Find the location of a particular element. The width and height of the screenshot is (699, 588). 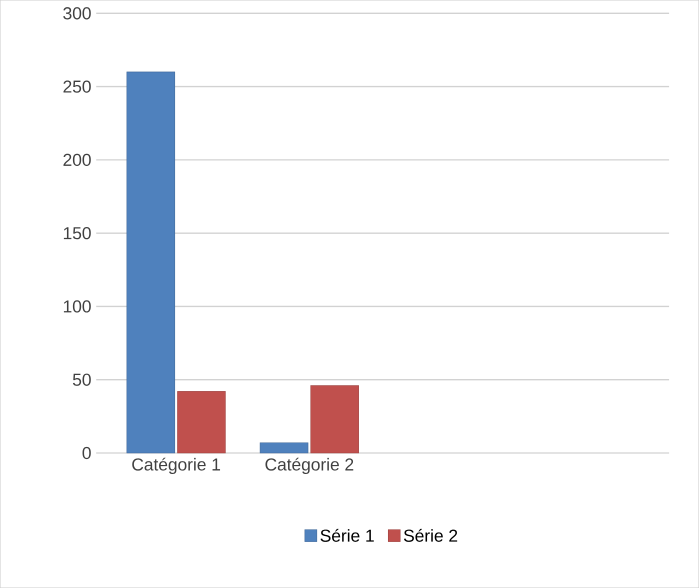

legend-label: Série 1 is located at coordinates (347, 535).